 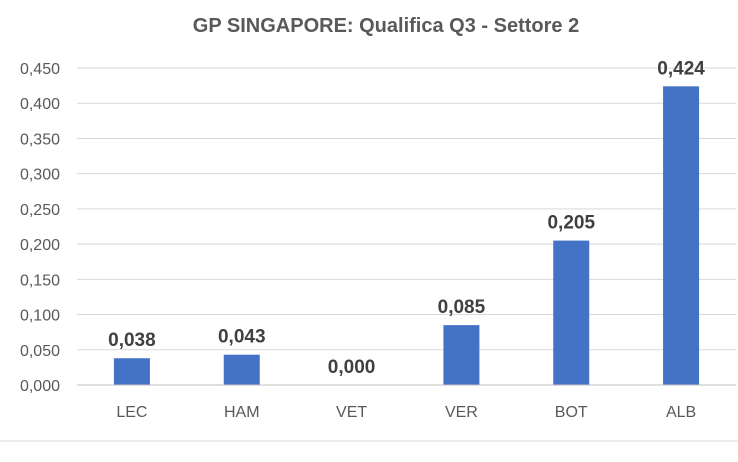 I want to click on category-label-alb: ALB, so click(x=681, y=412).